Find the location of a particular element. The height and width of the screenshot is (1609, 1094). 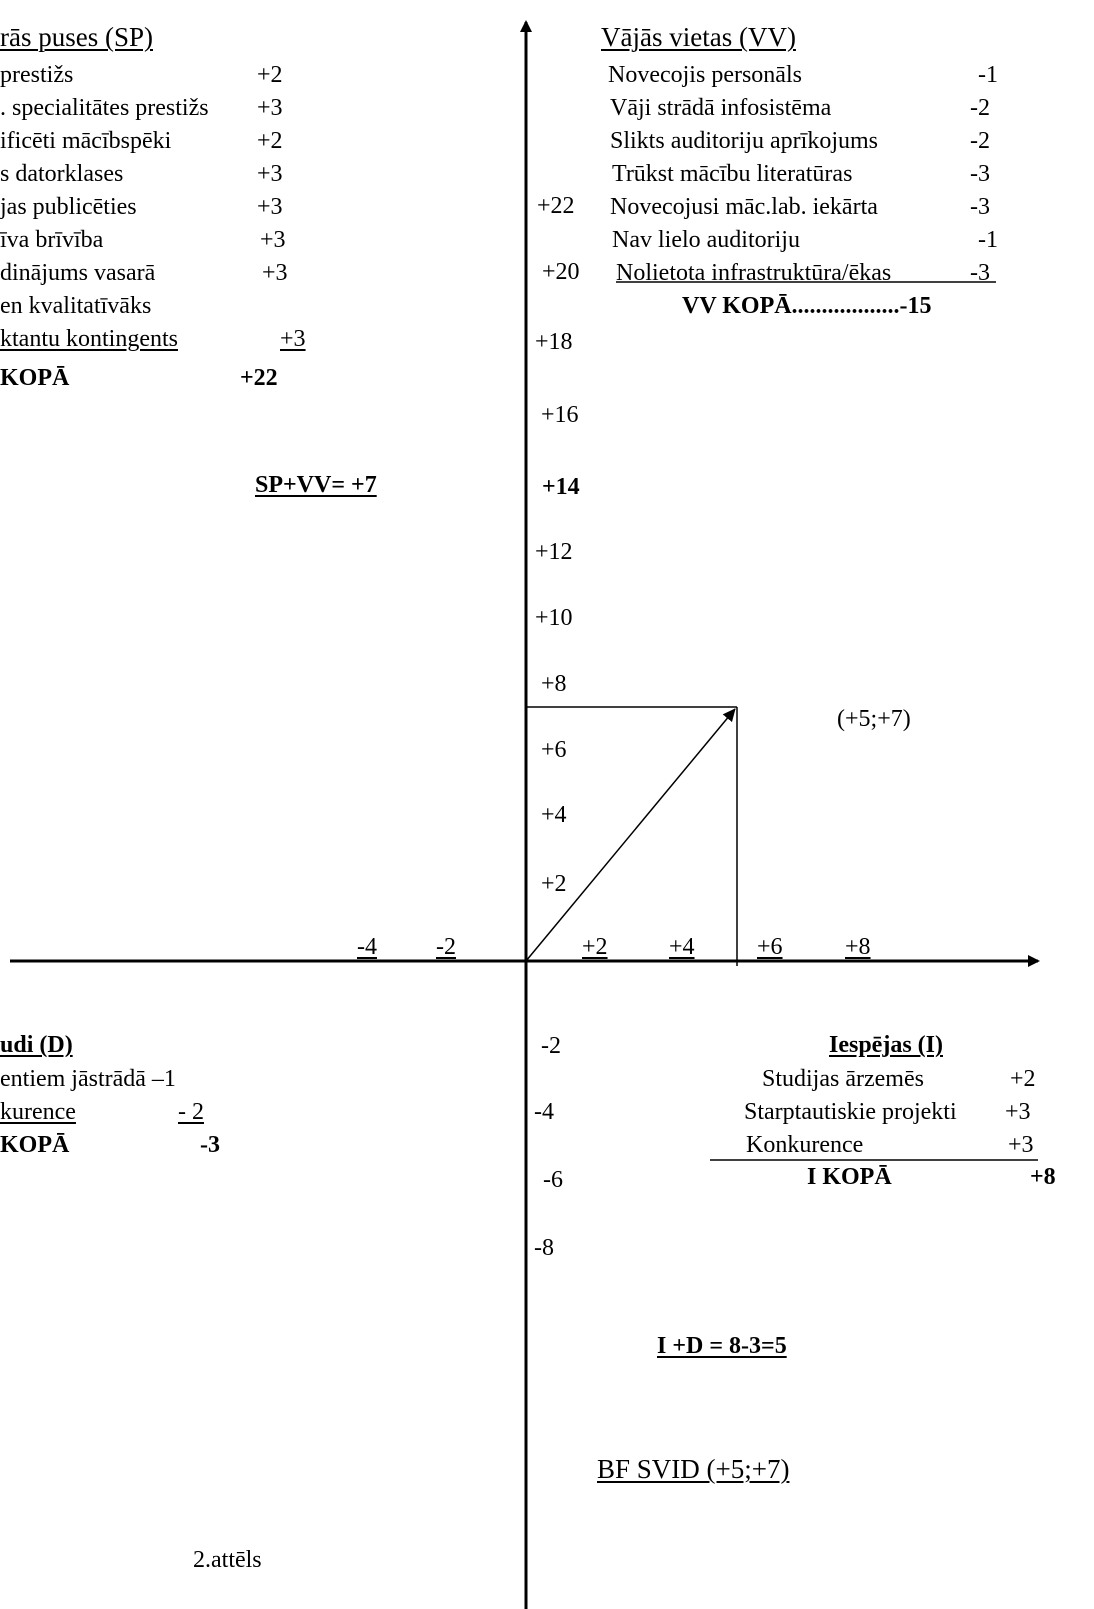

sp-item-label: īva brīvība is located at coordinates (52, 240).